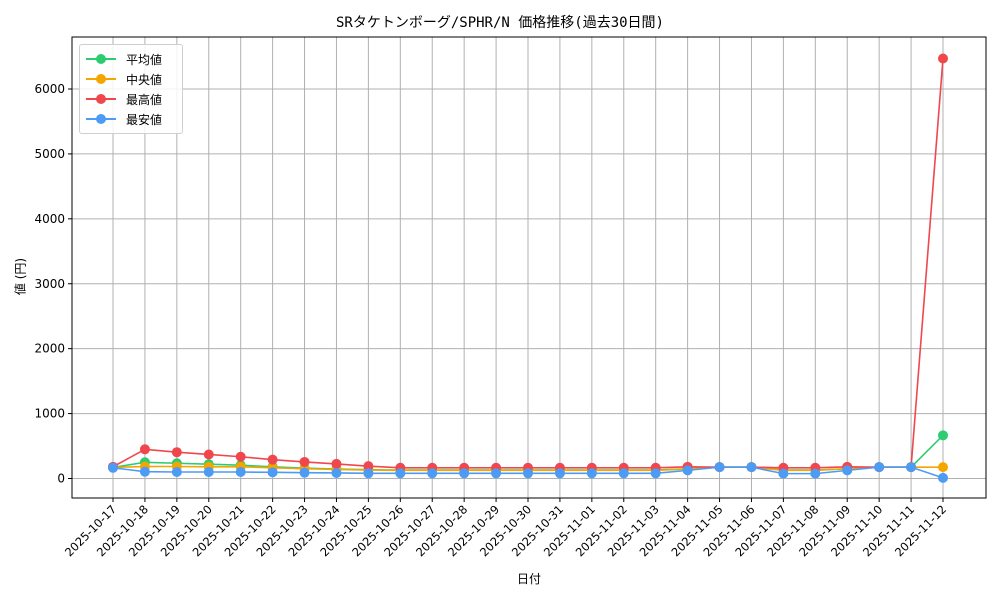  Describe the element at coordinates (144, 79) in the screenshot. I see `legend-label: 中央値` at that location.